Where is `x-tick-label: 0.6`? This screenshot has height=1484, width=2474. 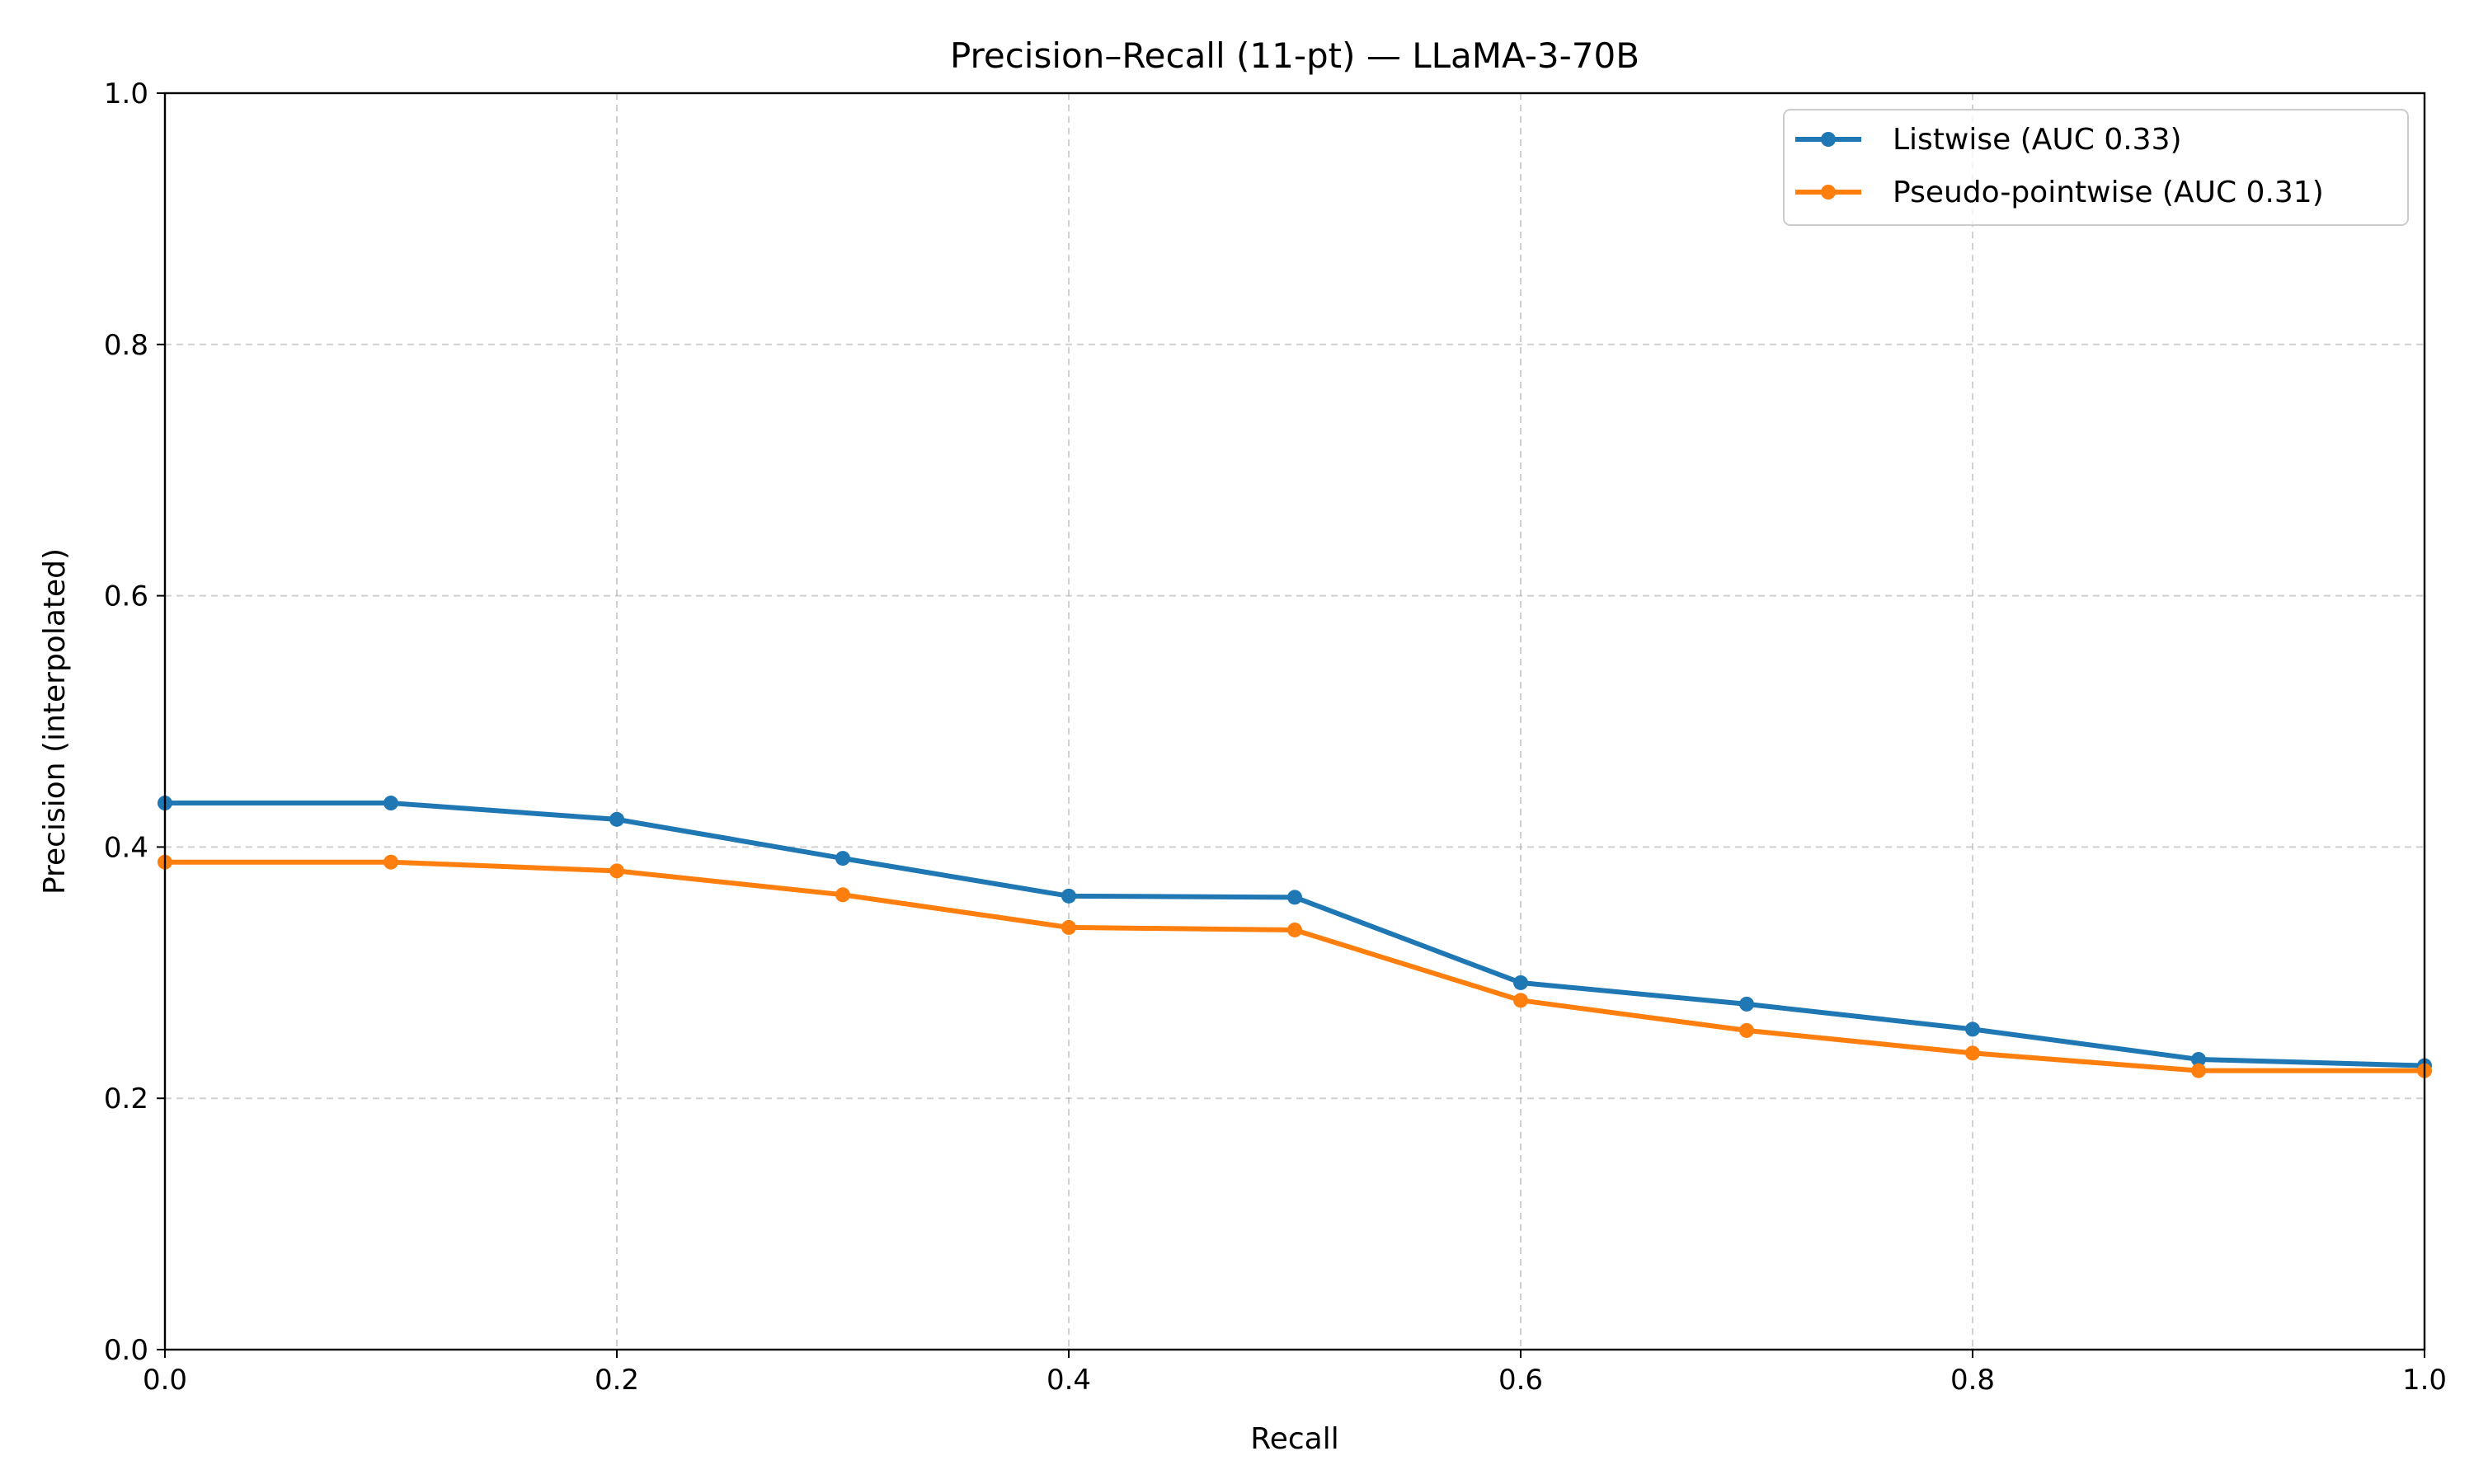
x-tick-label: 0.6 is located at coordinates (1520, 1380).